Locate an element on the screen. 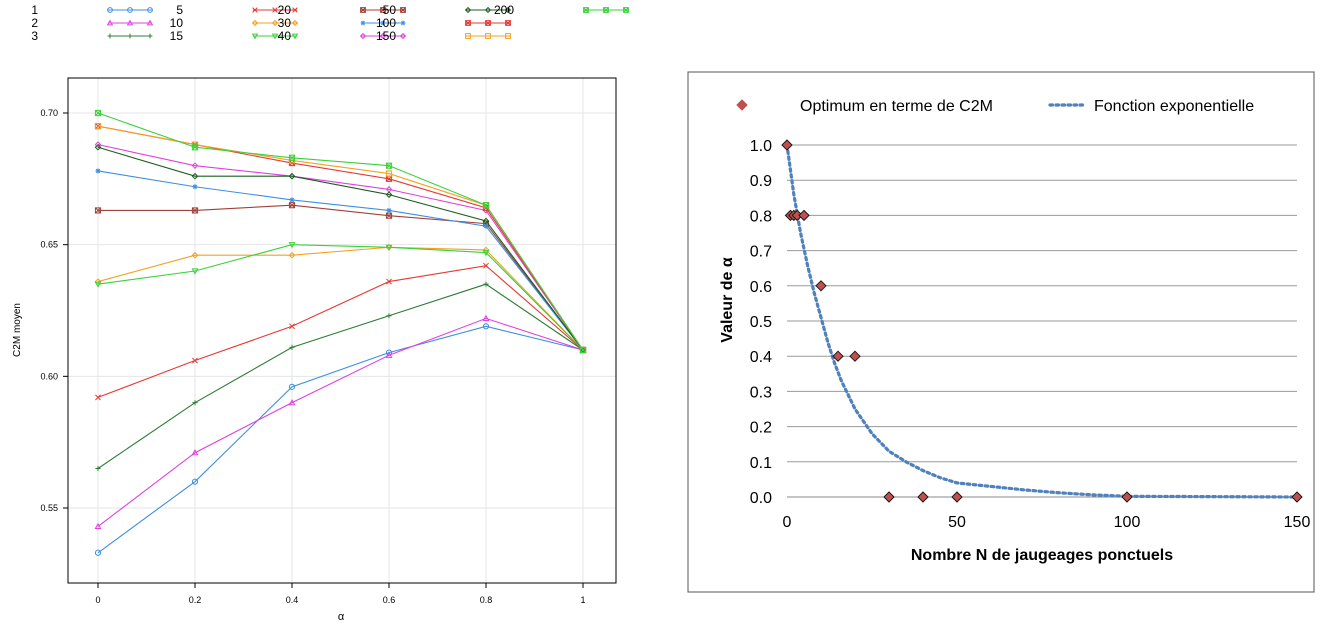 This screenshot has width=1321, height=625. left-y-tick-label: 0.55 is located at coordinates (49, 508).